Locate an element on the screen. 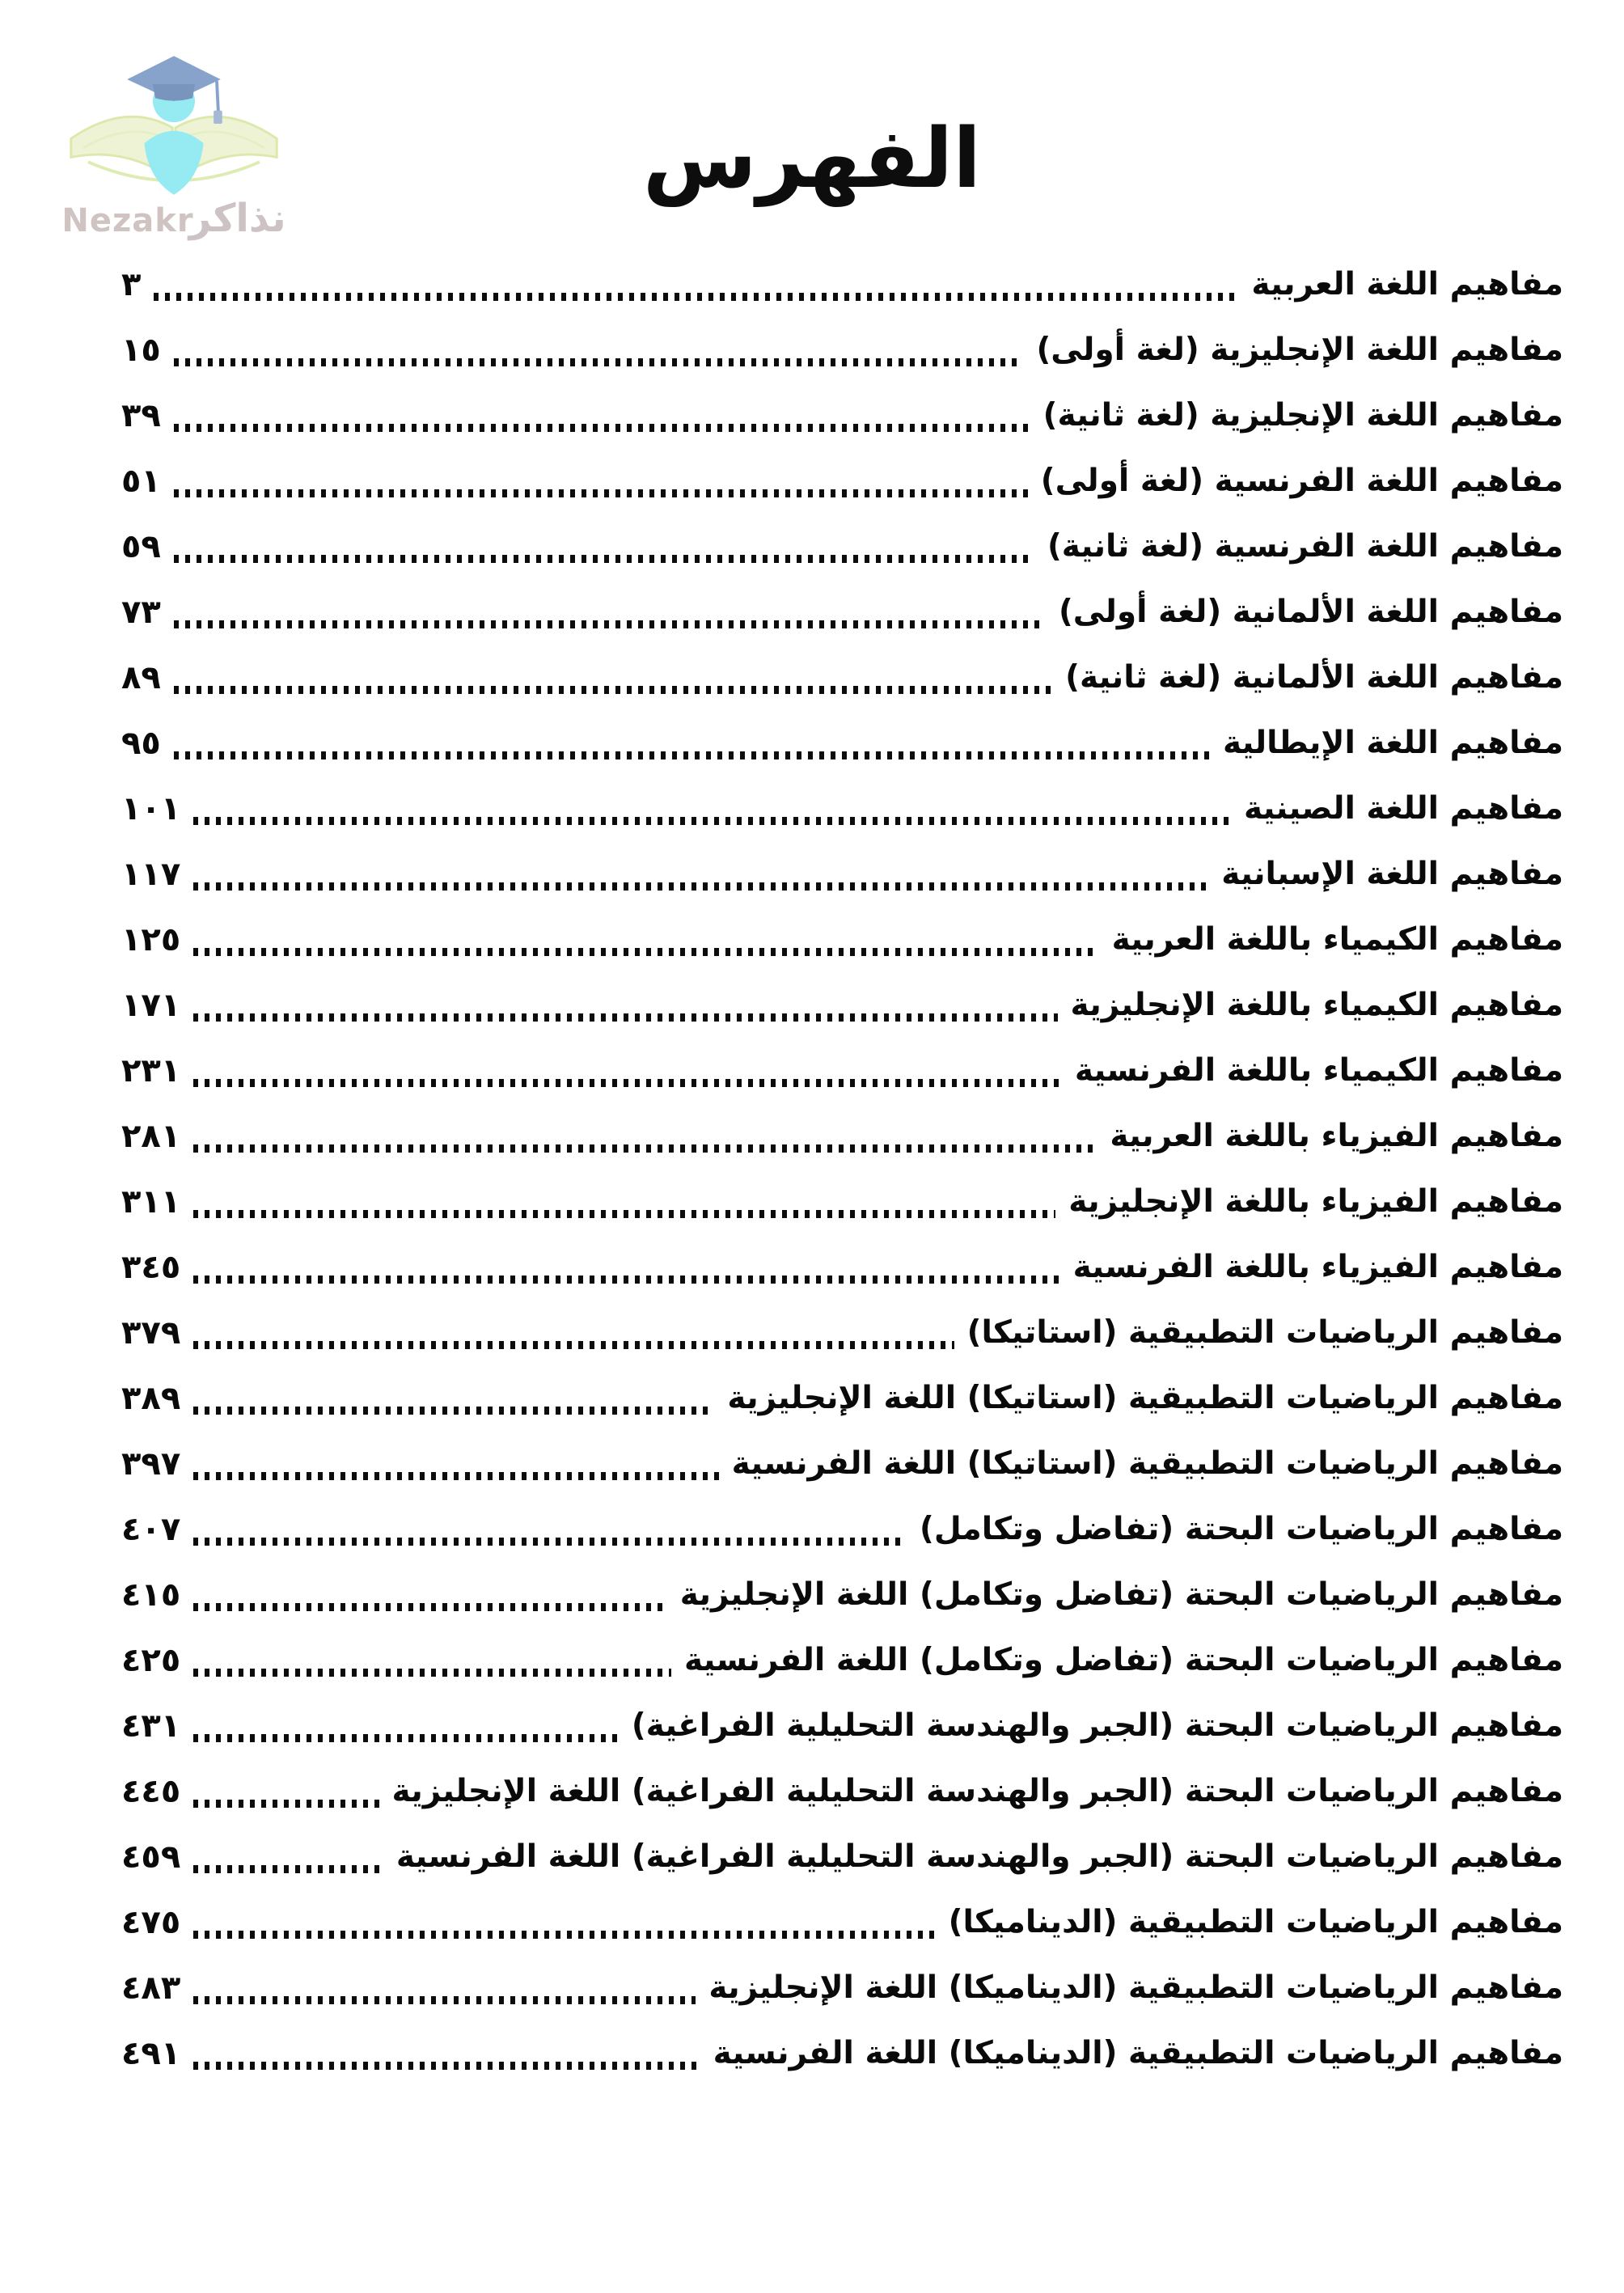 This screenshot has height=2293, width=1624. toc-entry-page-number: ١٠١ is located at coordinates (151, 808).